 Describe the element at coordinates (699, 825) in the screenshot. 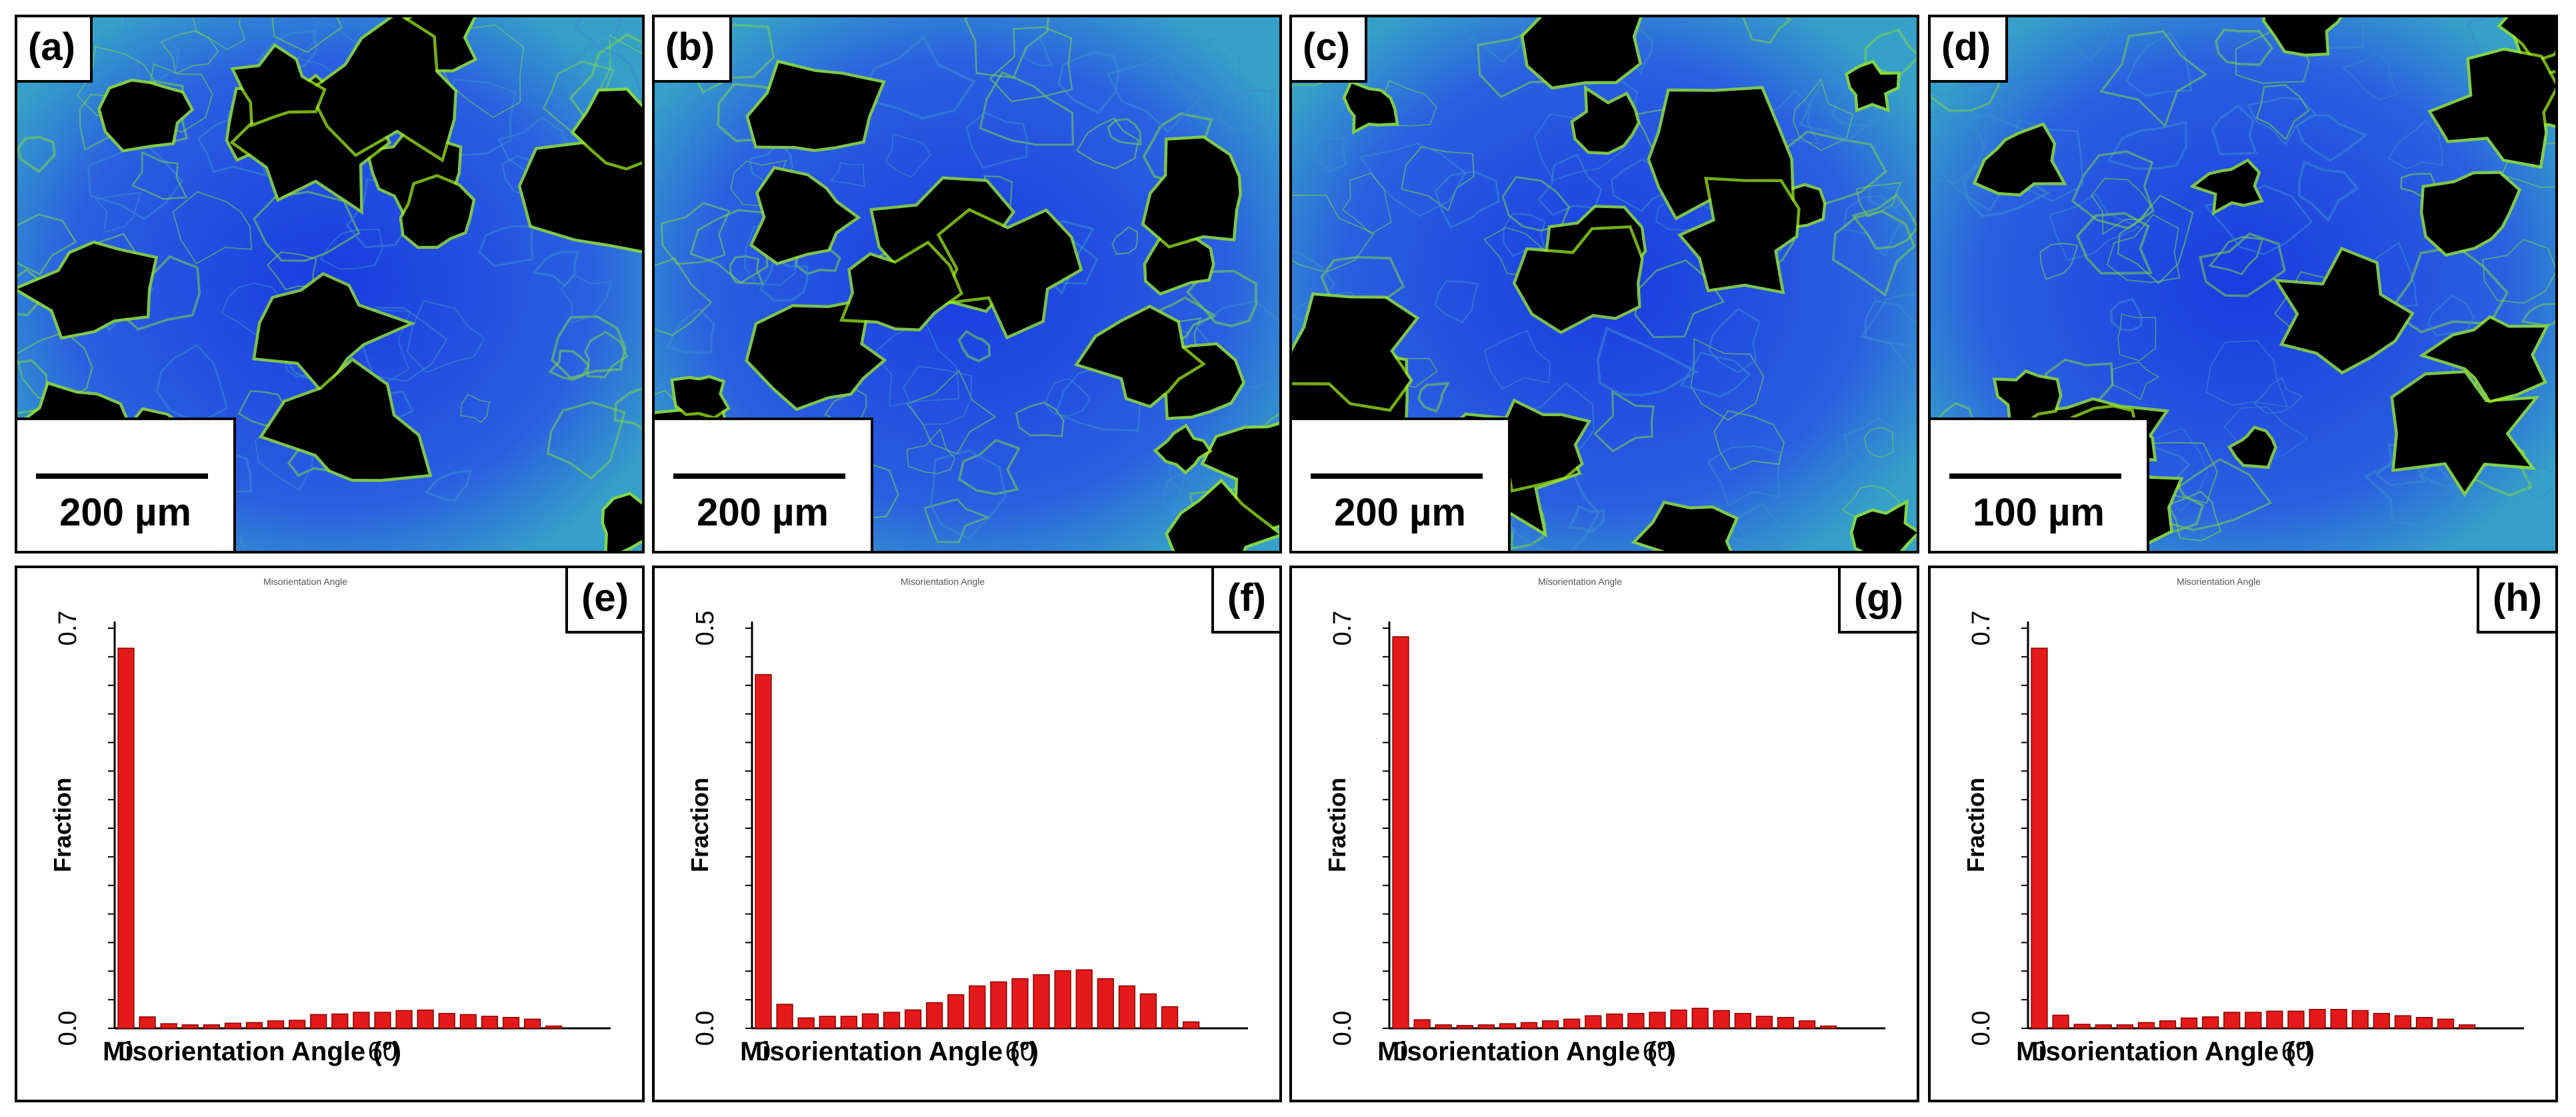

I see `y-axis-label: Fraction` at that location.